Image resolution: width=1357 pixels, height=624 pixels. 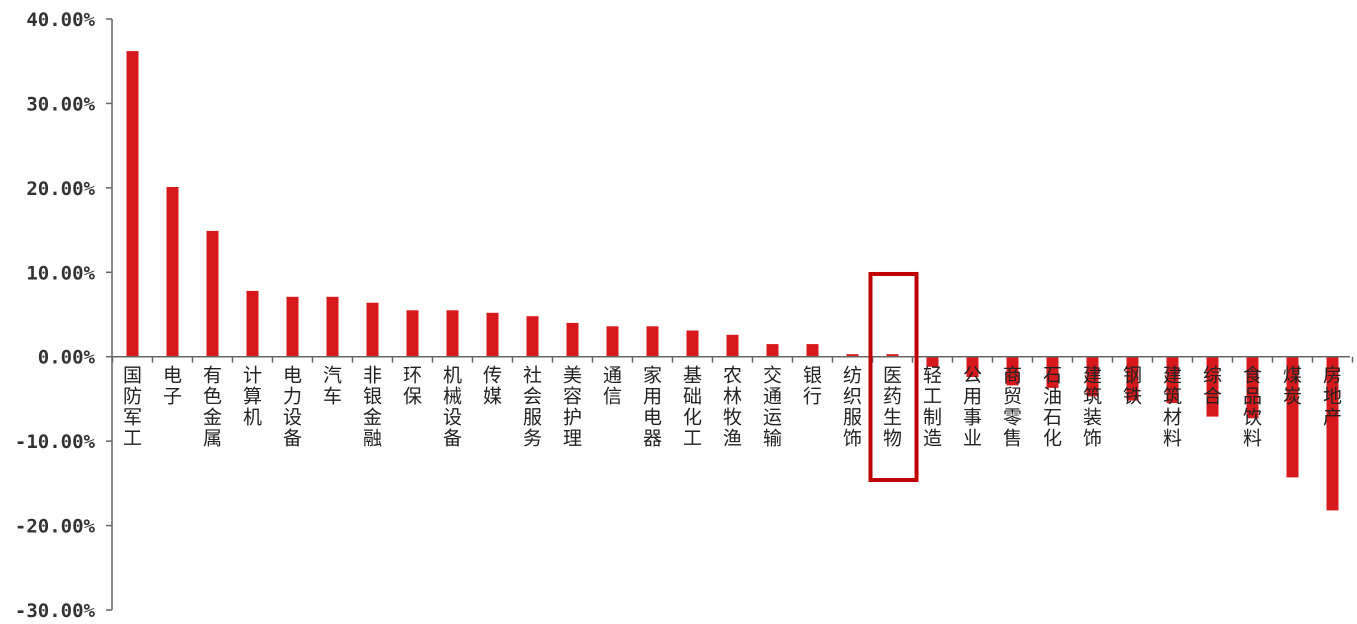 What do you see at coordinates (532, 407) in the screenshot?
I see `category-label: 社会服务` at bounding box center [532, 407].